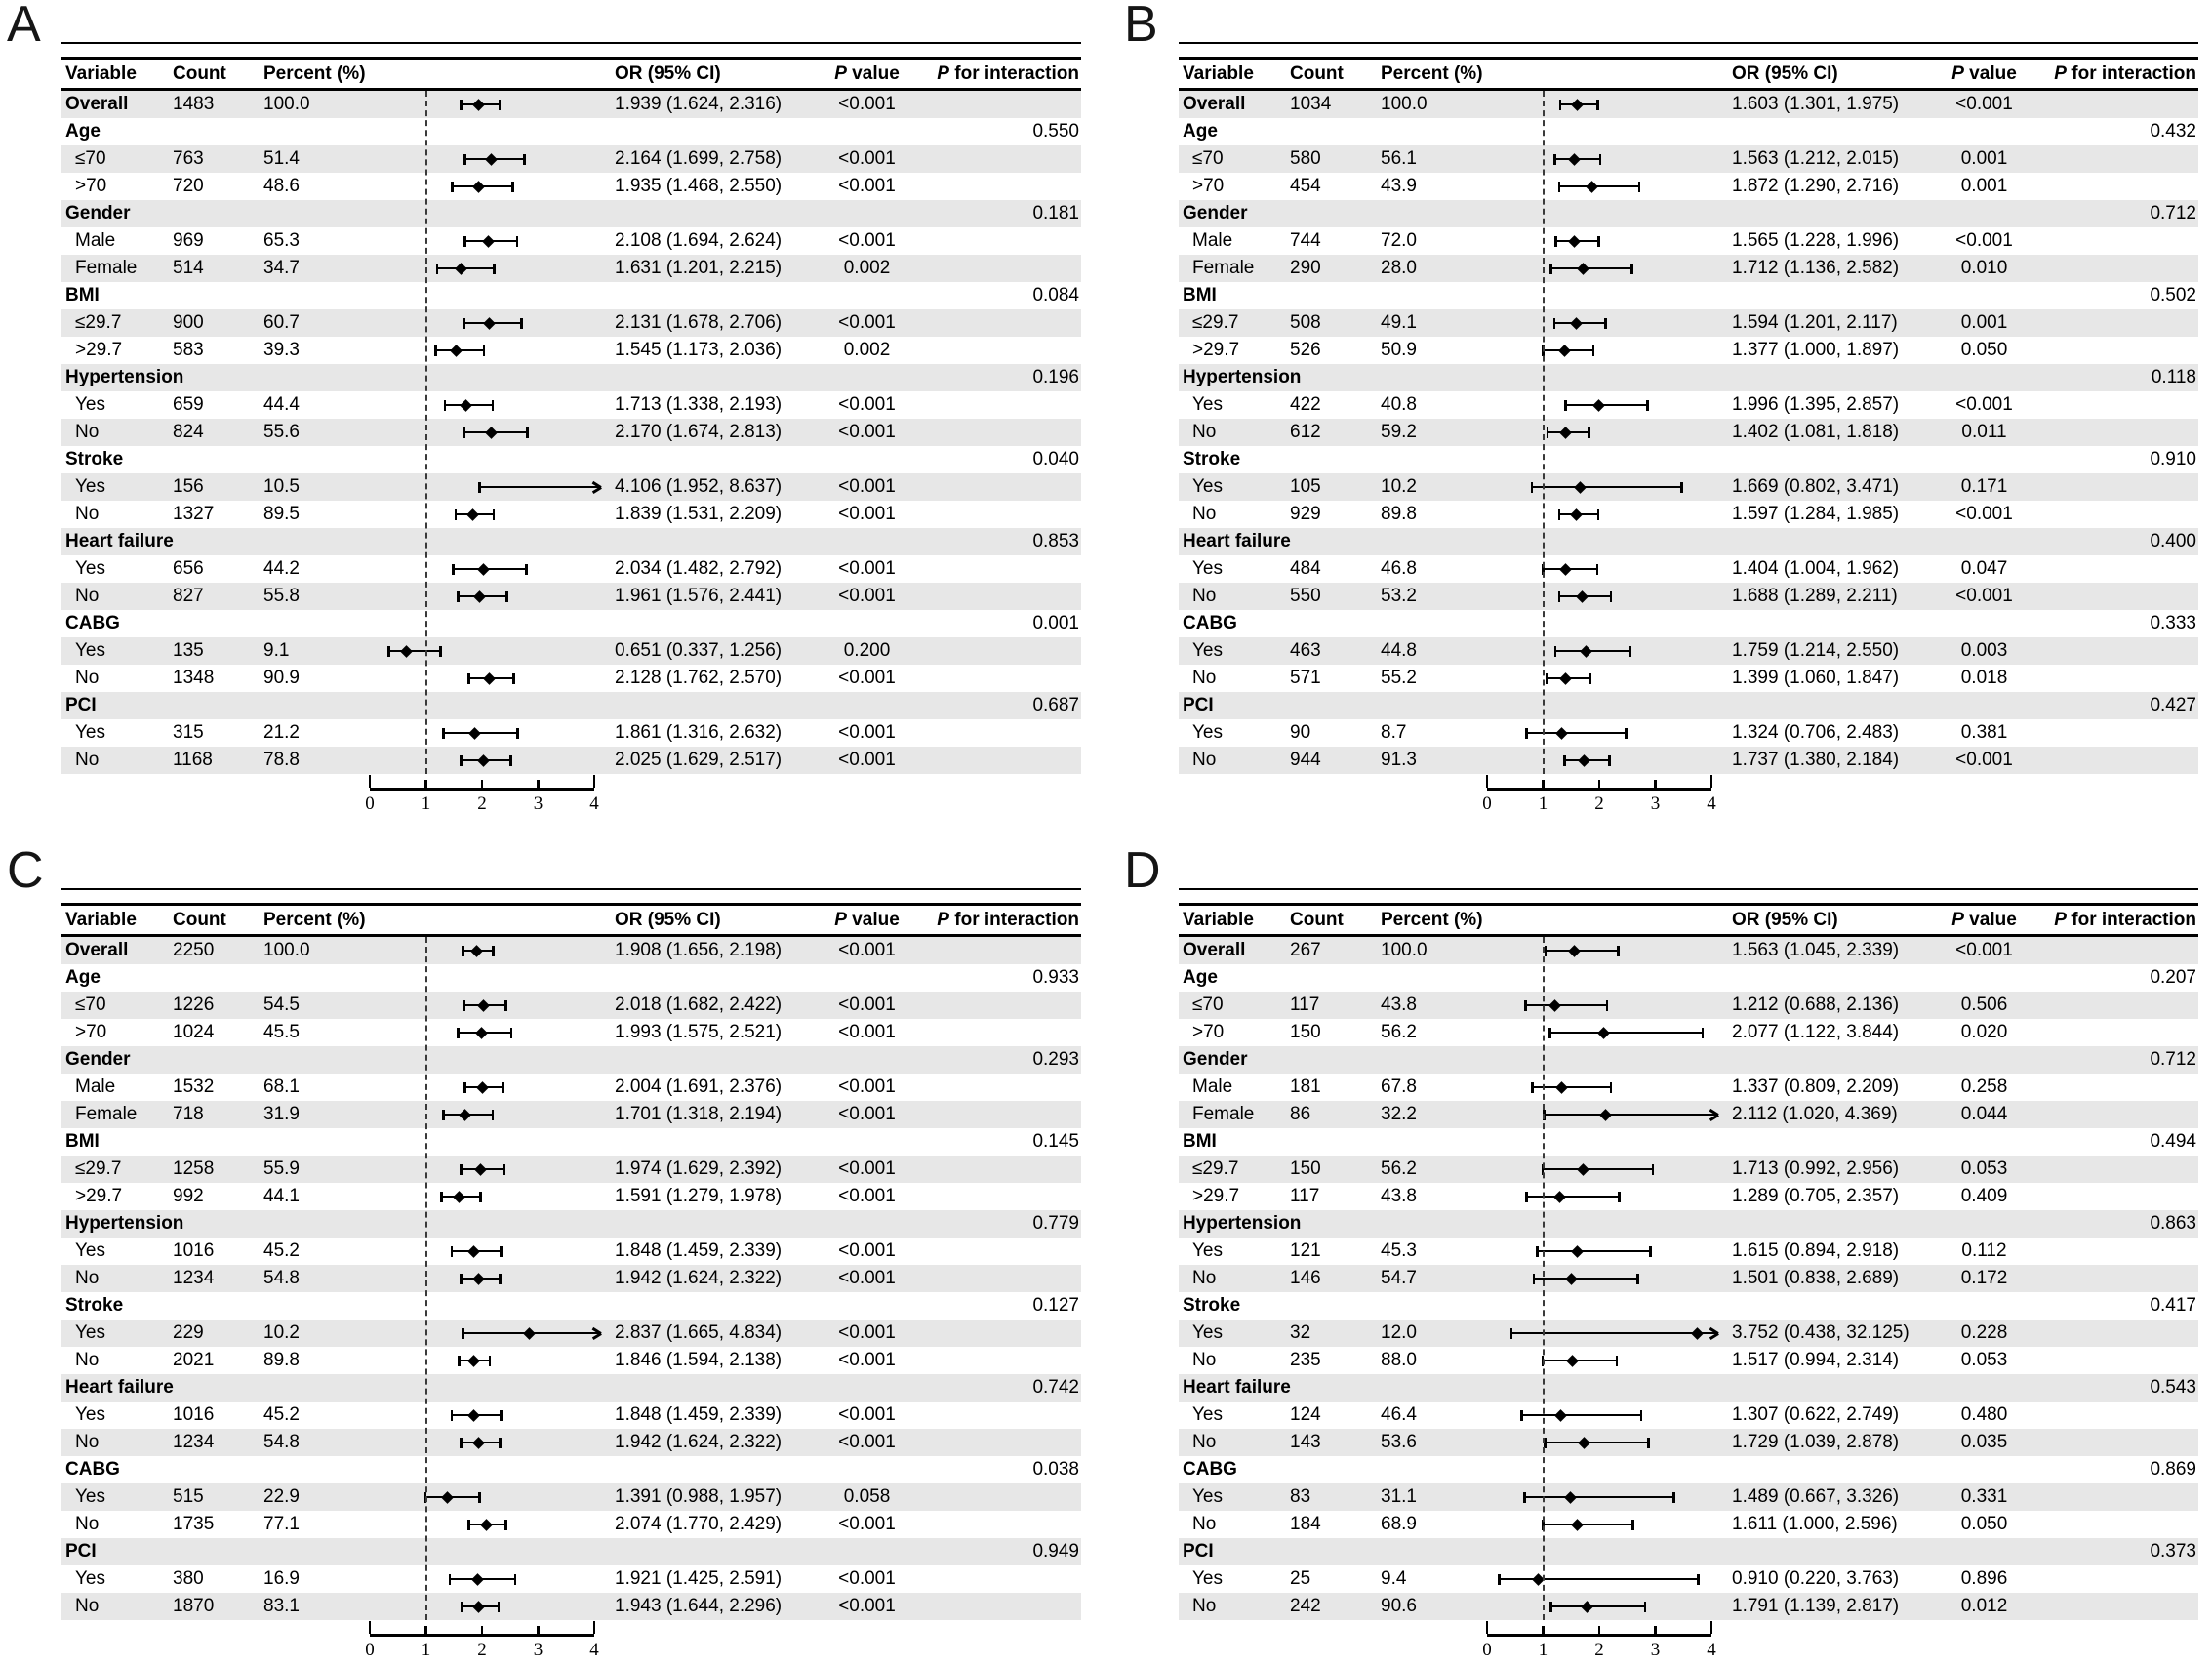 This screenshot has width=2212, height=1666. I want to click on or-ci-text: 1.974 (1.629, 2.392), so click(699, 1168).